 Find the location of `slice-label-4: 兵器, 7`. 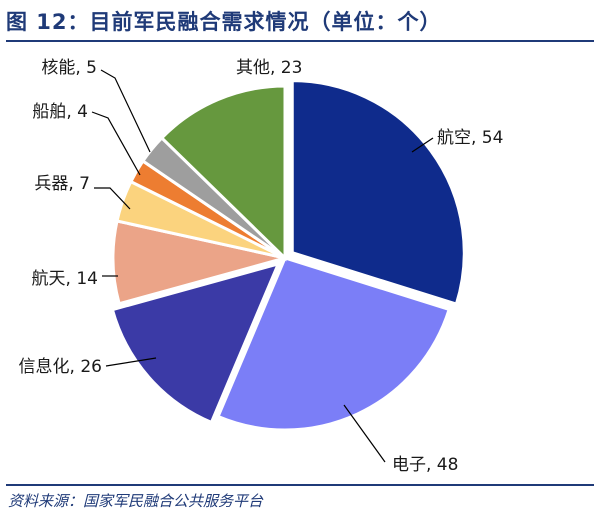

slice-label-4: 兵器, 7 is located at coordinates (62, 184).